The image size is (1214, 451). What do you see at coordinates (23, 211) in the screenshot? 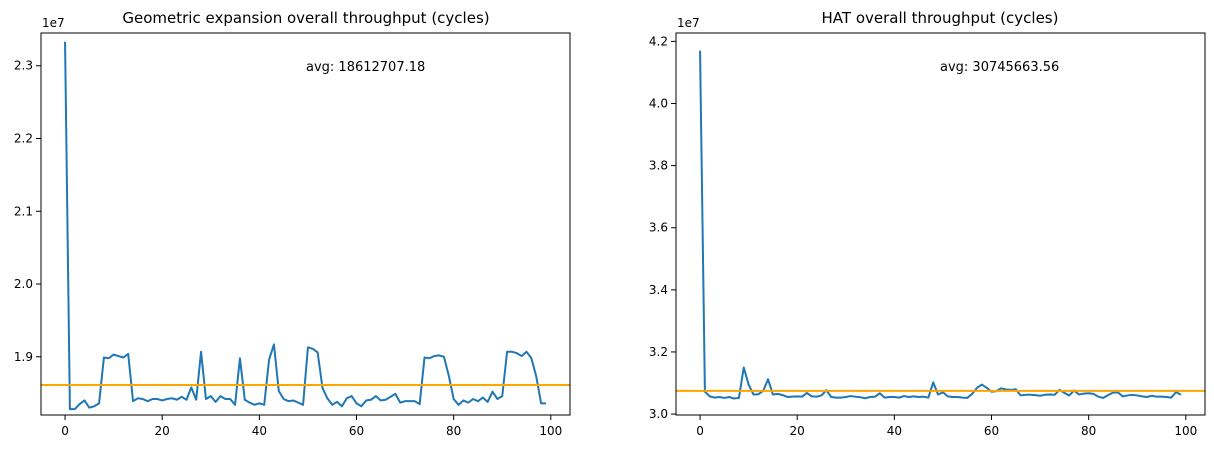
I see `y-tick-label: 2.1` at bounding box center [23, 211].